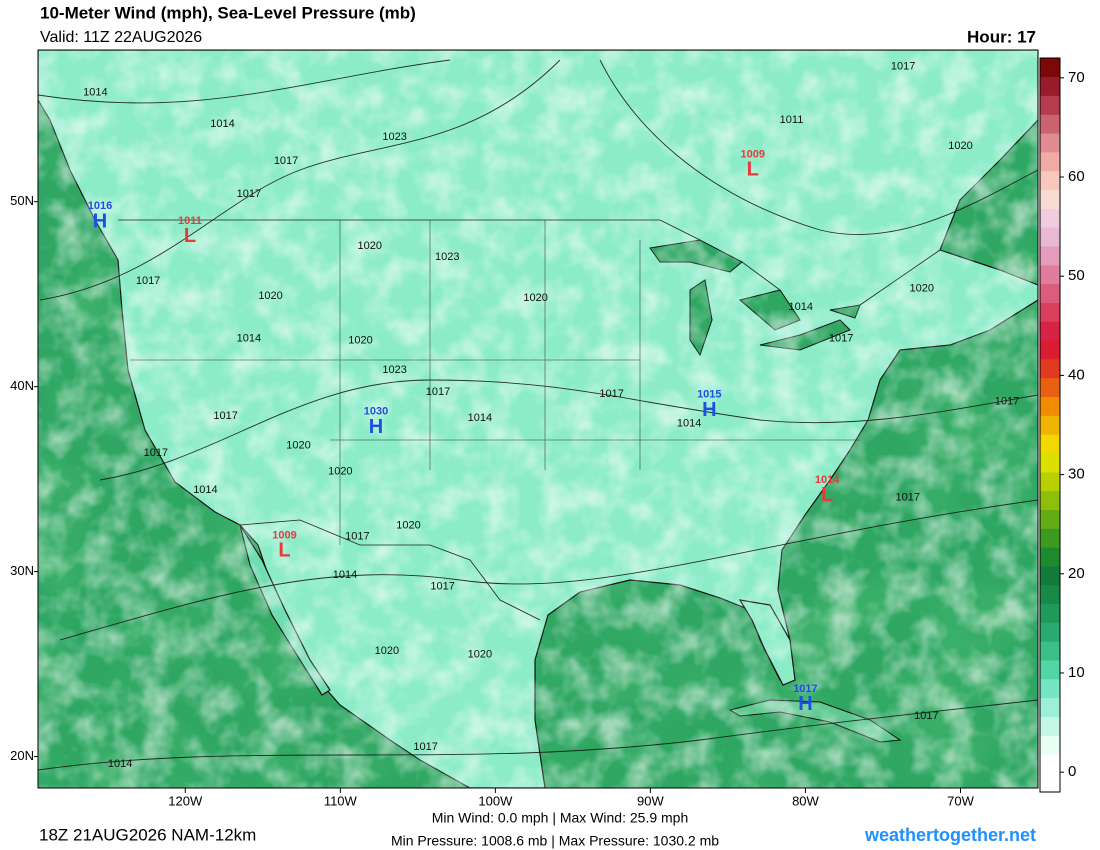 The width and height of the screenshot is (1100, 850). I want to click on pressure-center-value: 1011, so click(190, 221).